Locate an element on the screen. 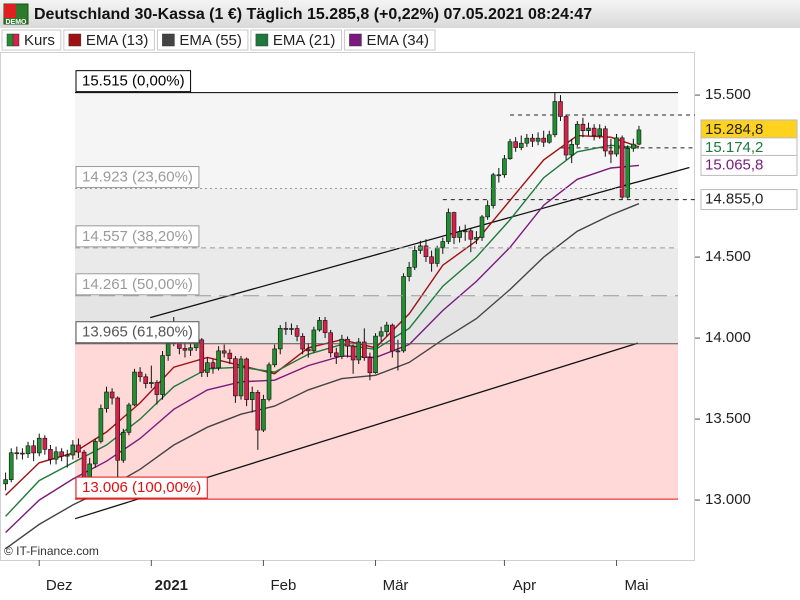  x-tick-label: Mär is located at coordinates (396, 585).